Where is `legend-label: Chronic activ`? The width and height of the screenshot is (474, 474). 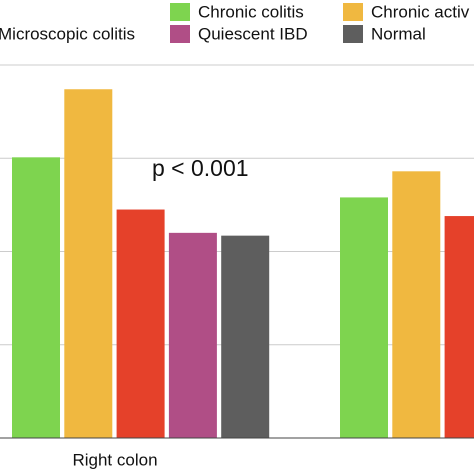
legend-label: Chronic activ is located at coordinates (420, 11).